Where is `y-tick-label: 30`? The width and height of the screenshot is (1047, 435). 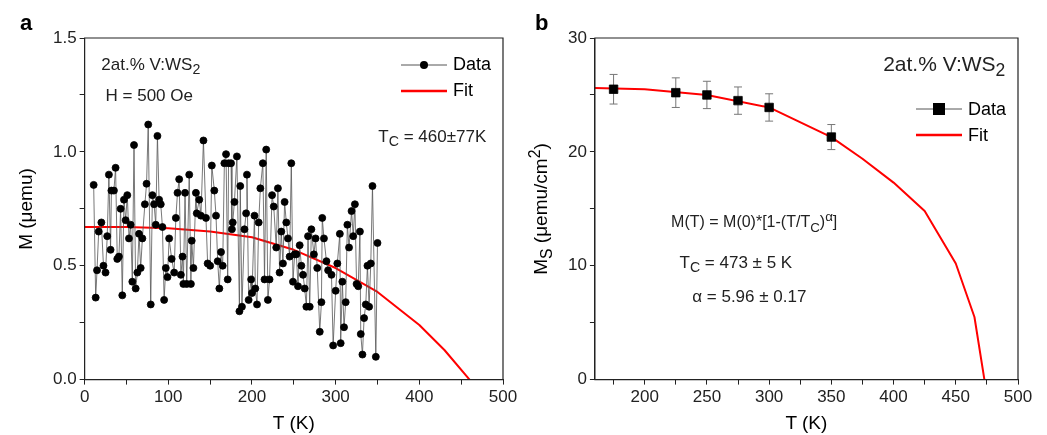 y-tick-label: 30 is located at coordinates (577, 37).